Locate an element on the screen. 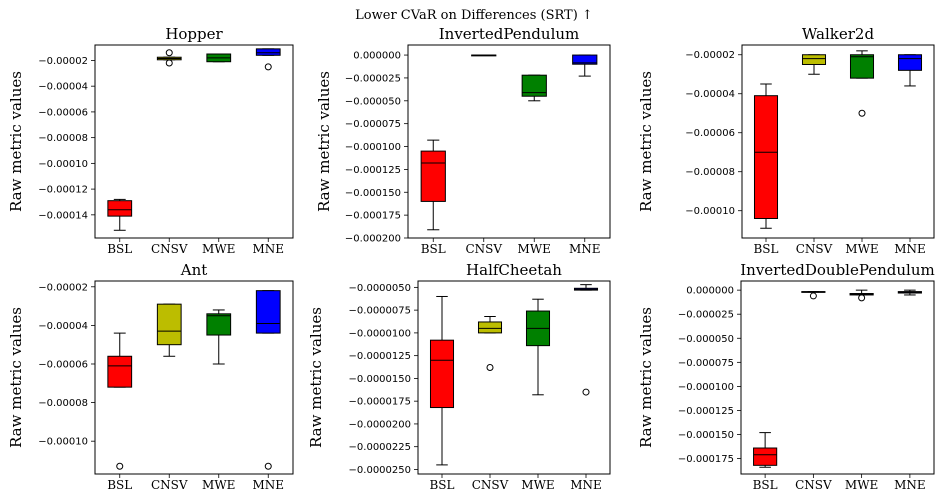  figure-title: Lower CVaR on Differences (SRT) ↑ is located at coordinates (474, 15).